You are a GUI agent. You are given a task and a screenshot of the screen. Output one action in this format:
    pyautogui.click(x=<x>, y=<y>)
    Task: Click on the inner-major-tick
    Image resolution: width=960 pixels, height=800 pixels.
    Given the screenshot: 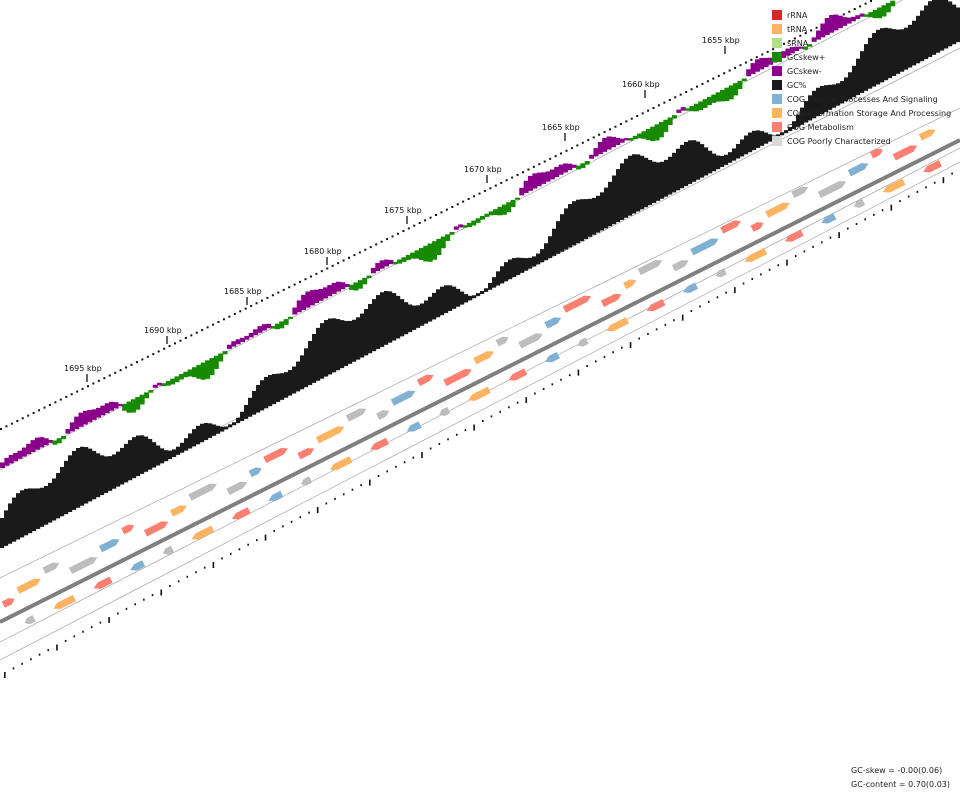 What is the action you would take?
    pyautogui.click(x=630, y=345)
    